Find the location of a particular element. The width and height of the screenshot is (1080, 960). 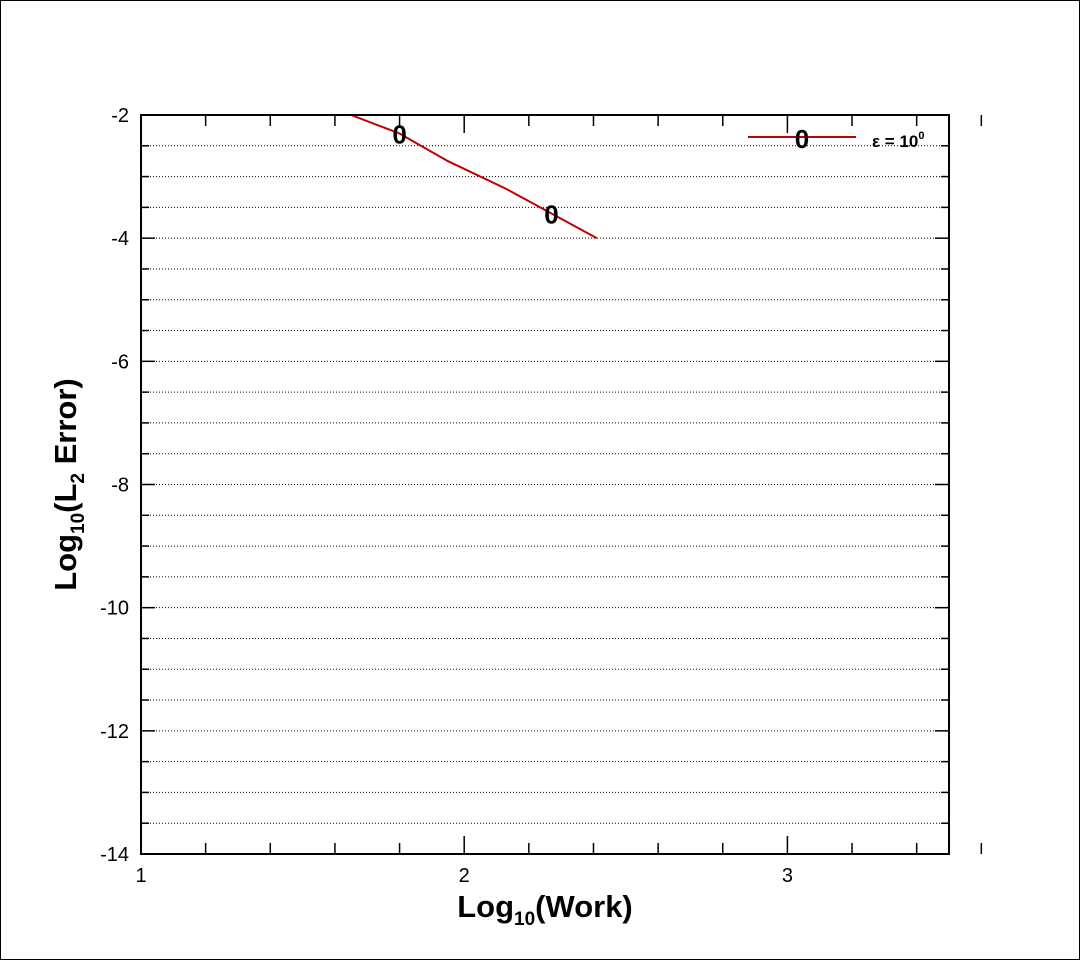

x-tick-label: 1 is located at coordinates (140, 876).